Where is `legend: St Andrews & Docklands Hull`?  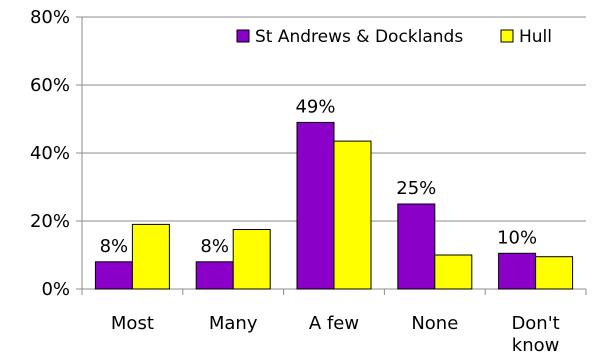
legend: St Andrews & Docklands Hull is located at coordinates (394, 37).